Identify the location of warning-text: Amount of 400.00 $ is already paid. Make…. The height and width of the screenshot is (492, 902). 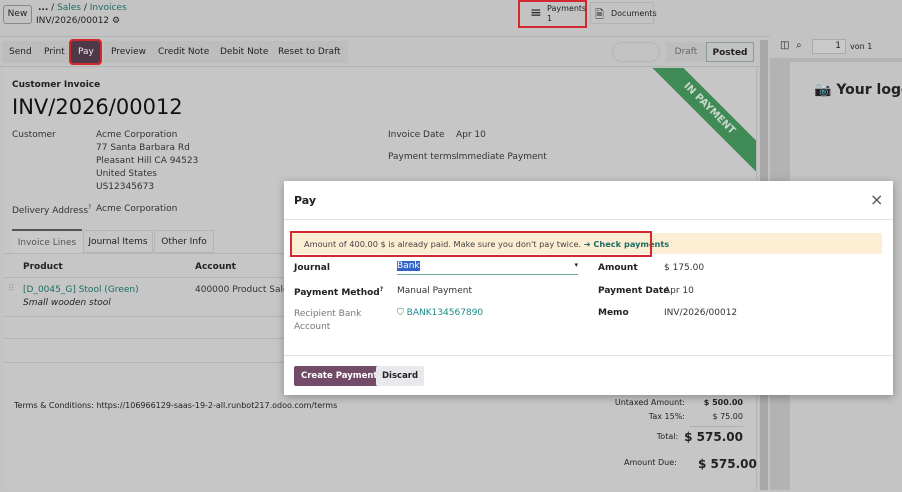
(443, 244).